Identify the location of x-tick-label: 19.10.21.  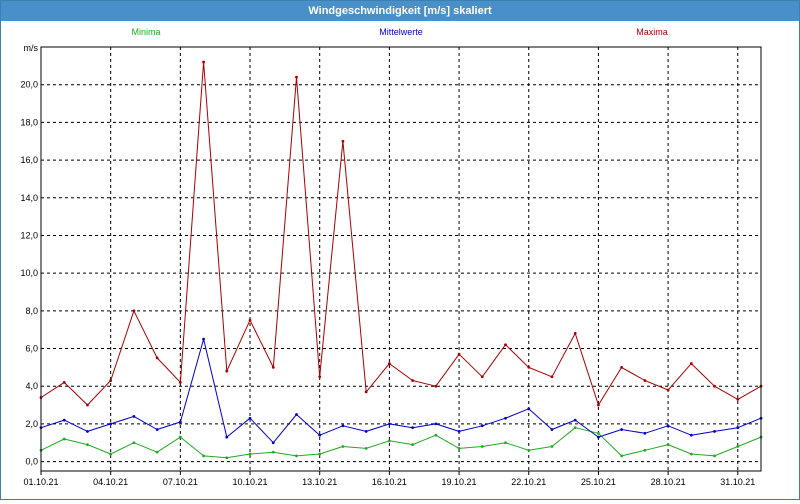
(459, 482).